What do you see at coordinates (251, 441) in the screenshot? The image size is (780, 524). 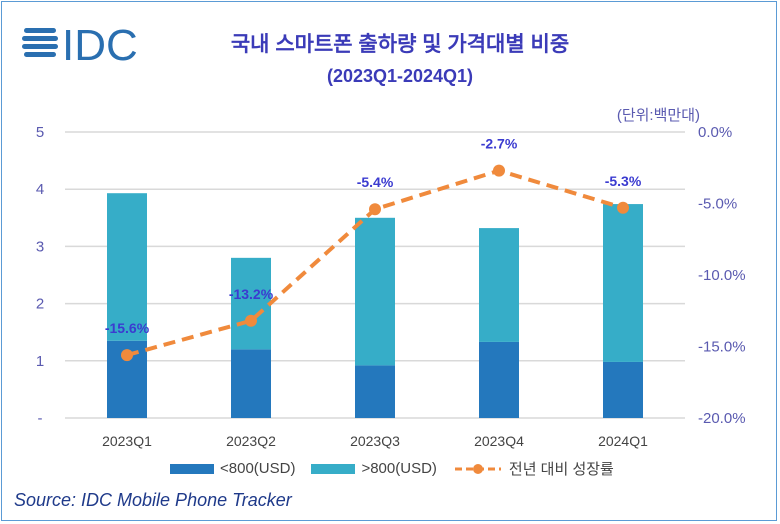 I see `x-tick-label: 2023Q2` at bounding box center [251, 441].